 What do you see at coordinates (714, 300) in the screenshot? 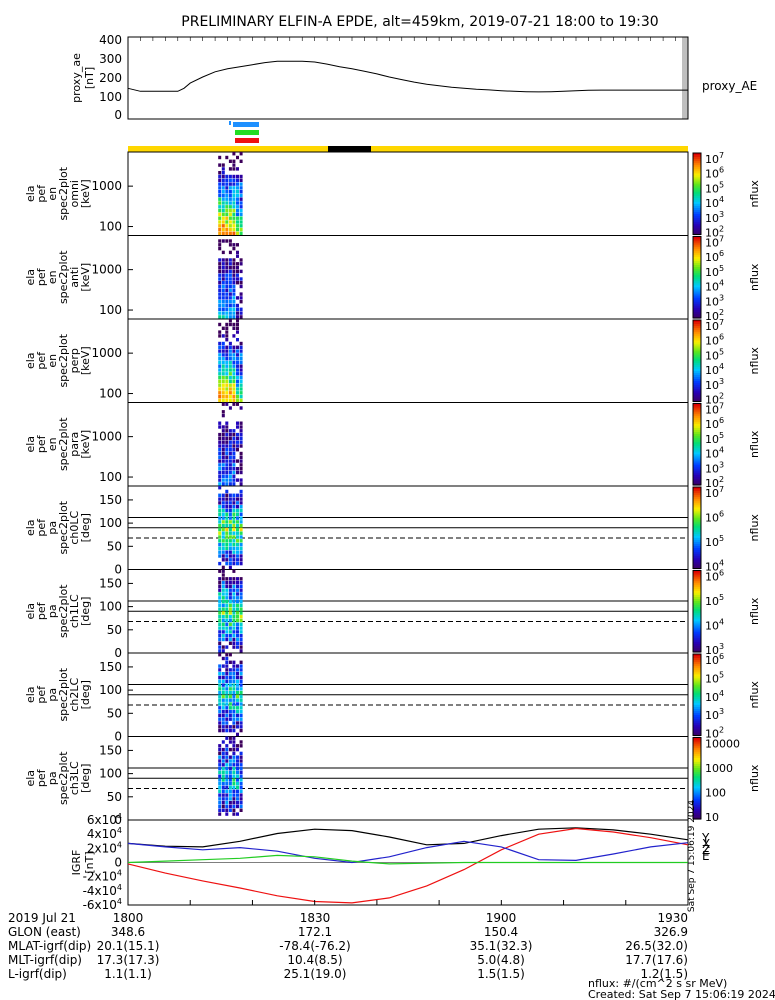
I see `colorbar-tick-10^3: 10³` at bounding box center [714, 300].